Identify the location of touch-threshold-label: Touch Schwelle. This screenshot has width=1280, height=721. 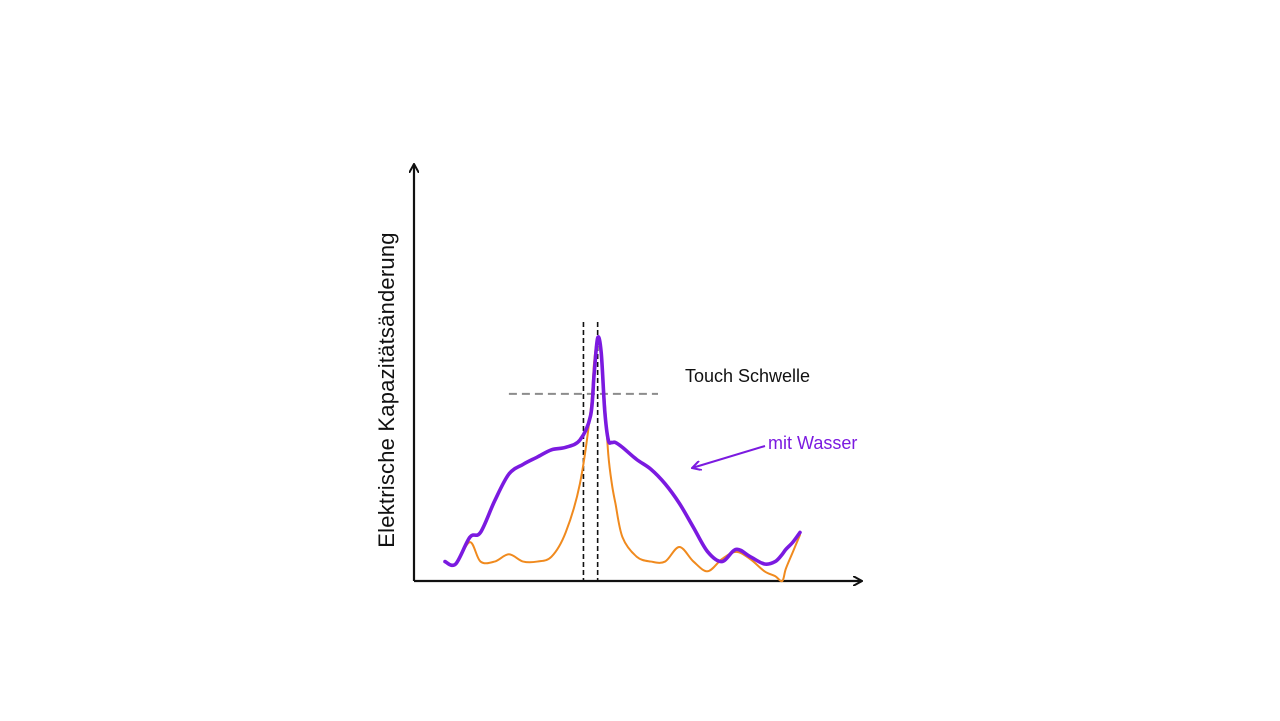
(747, 376).